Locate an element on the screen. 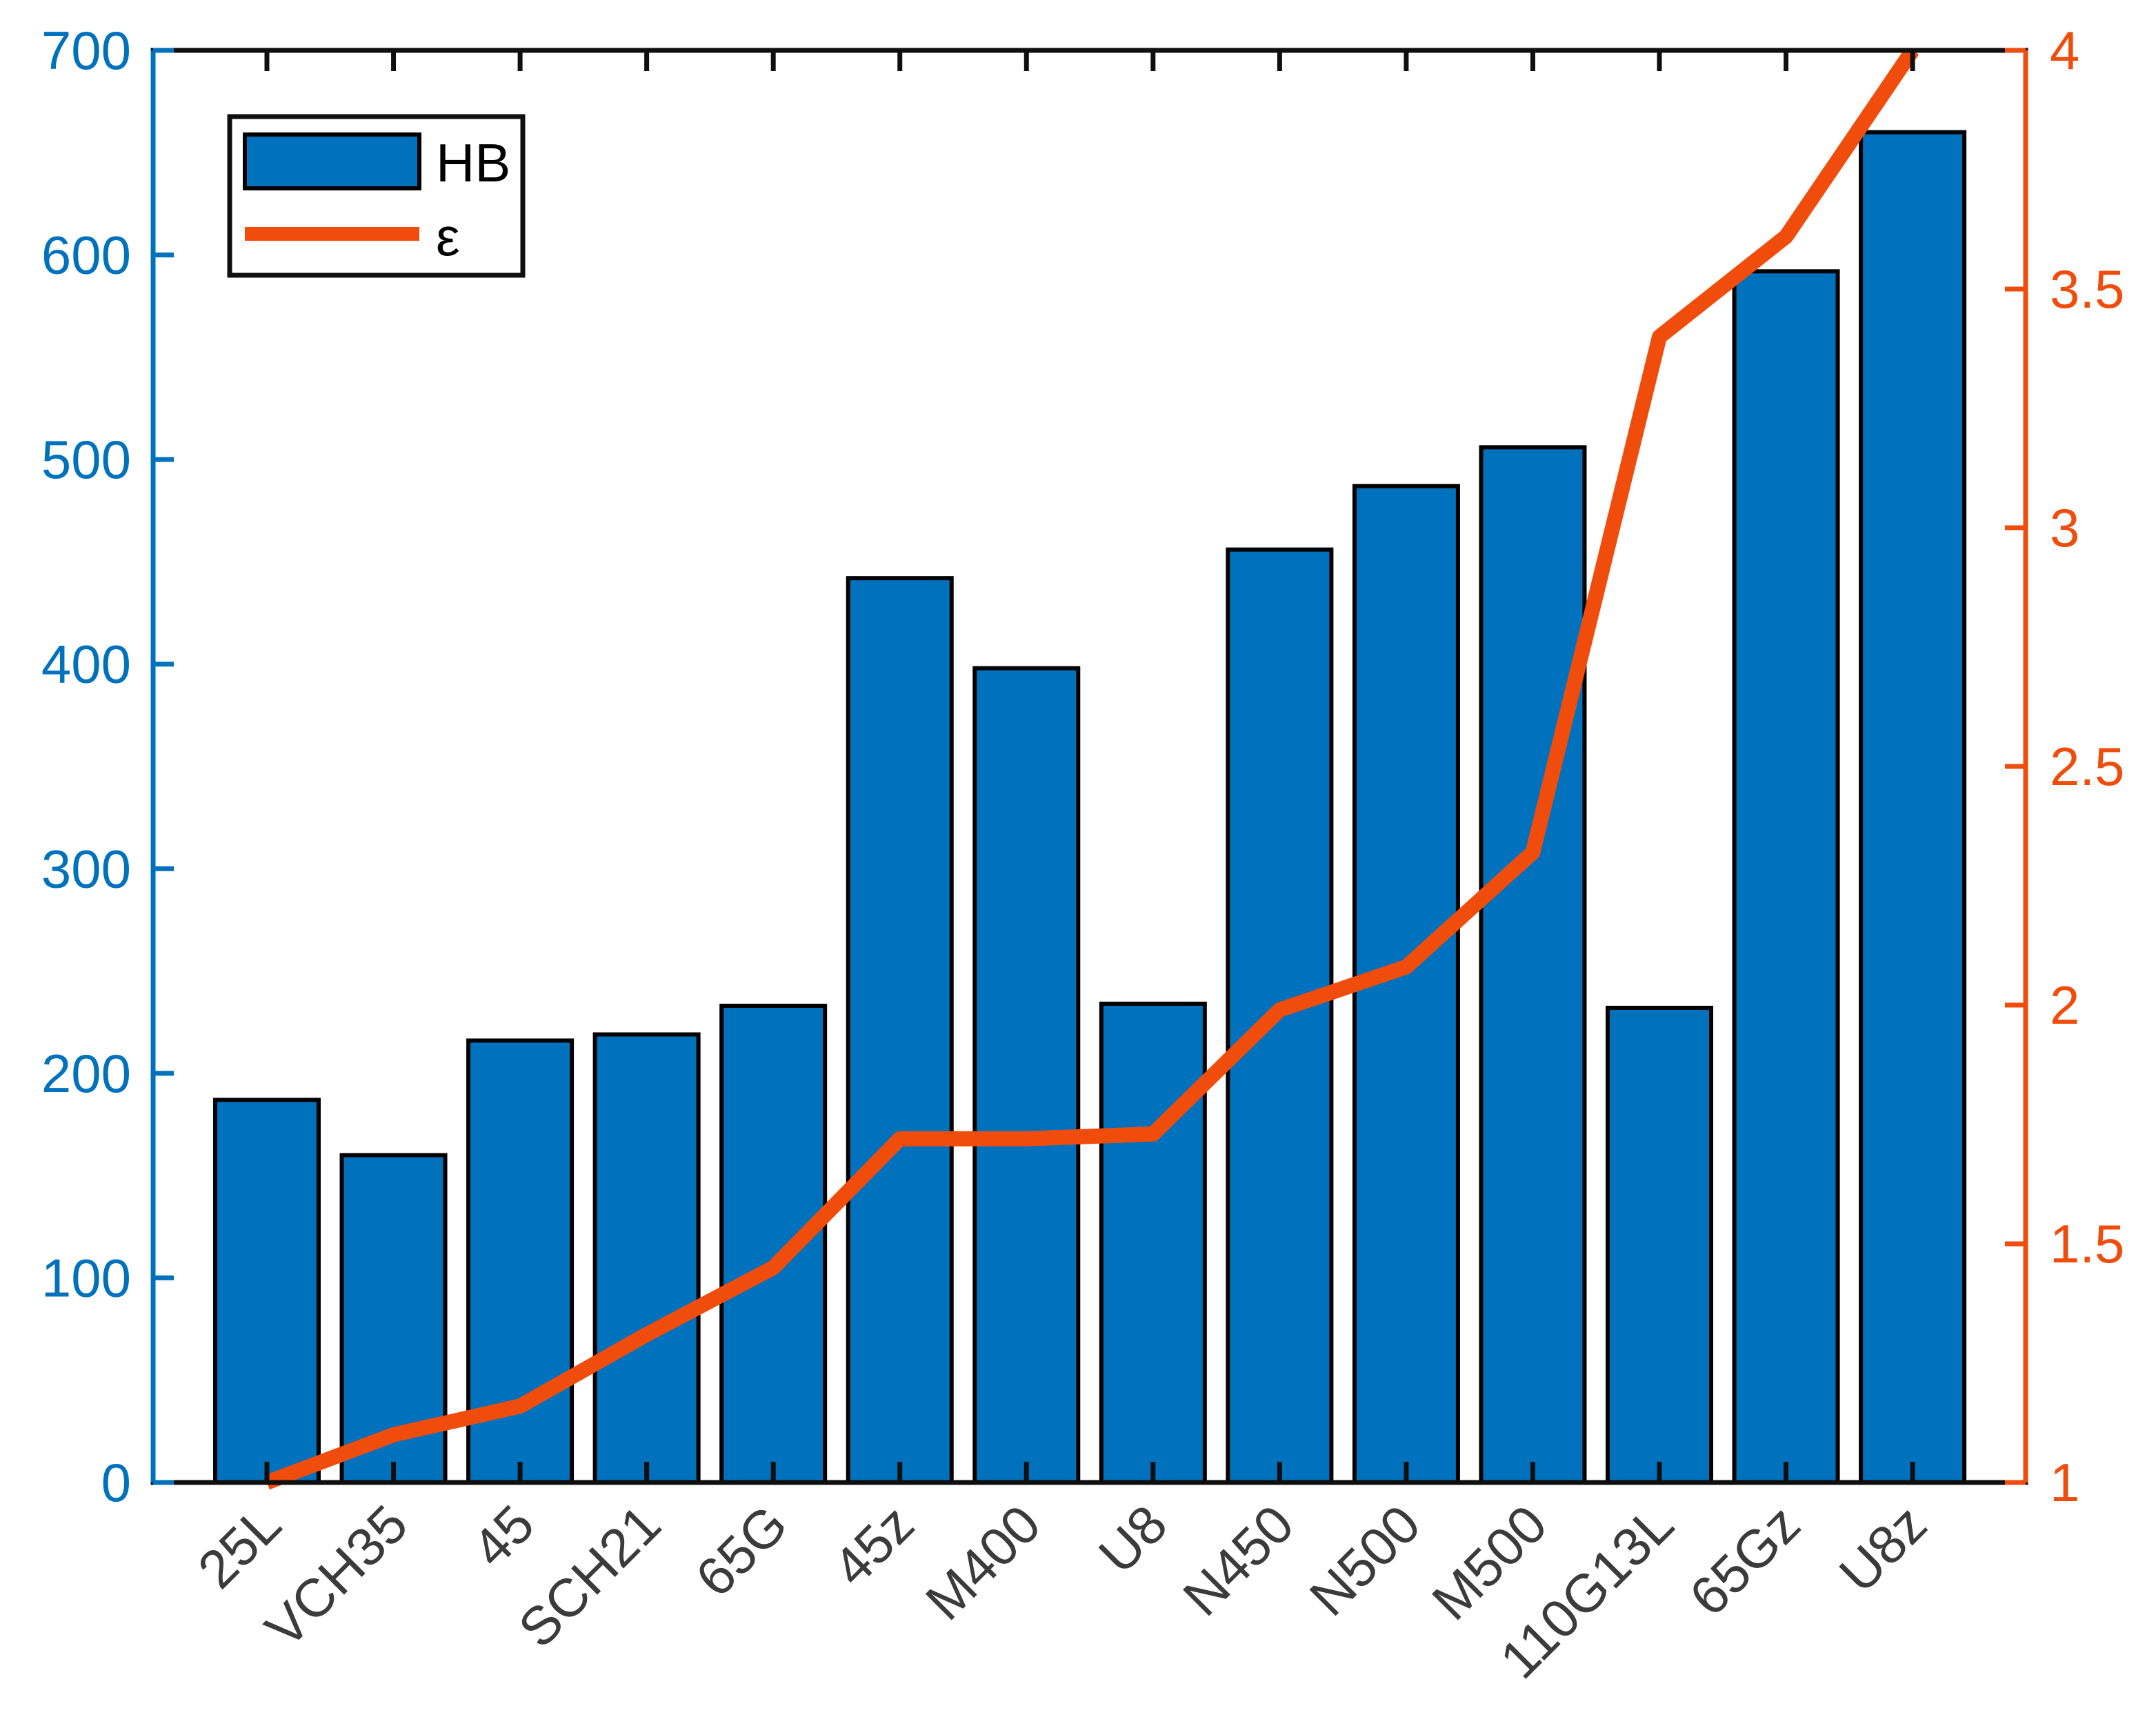  right-tick-label-1.5: 1.5 is located at coordinates (2087, 1243).